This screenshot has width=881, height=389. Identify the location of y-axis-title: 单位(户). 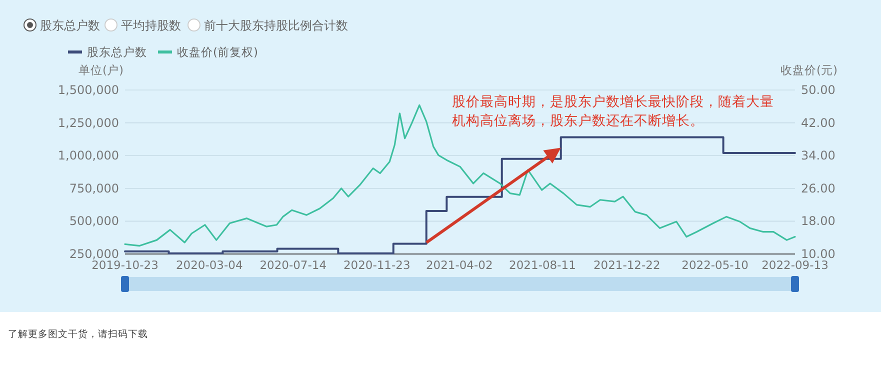
(101, 70).